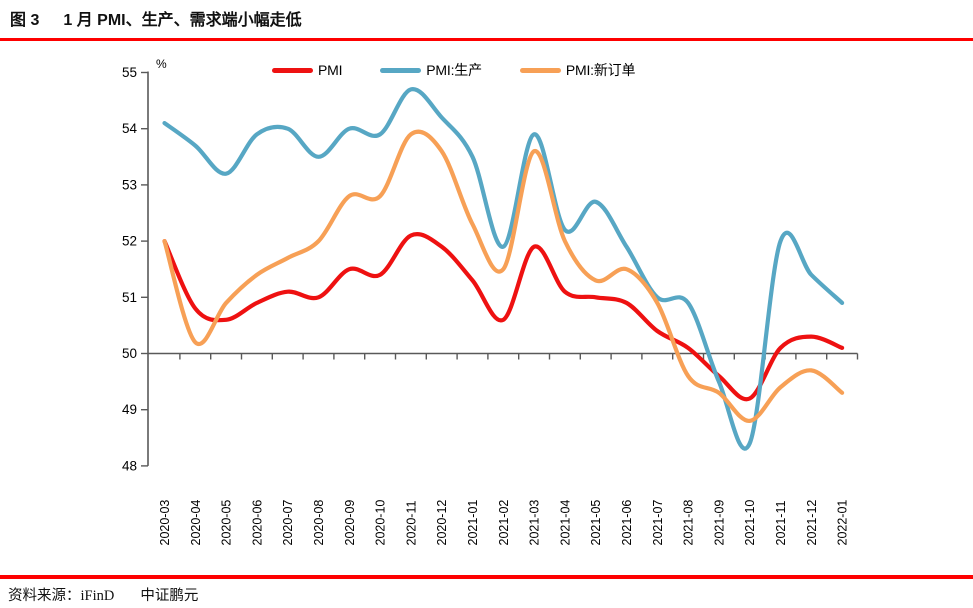  I want to click on legend-label-new-orders: PMI:新订单, so click(600, 70).